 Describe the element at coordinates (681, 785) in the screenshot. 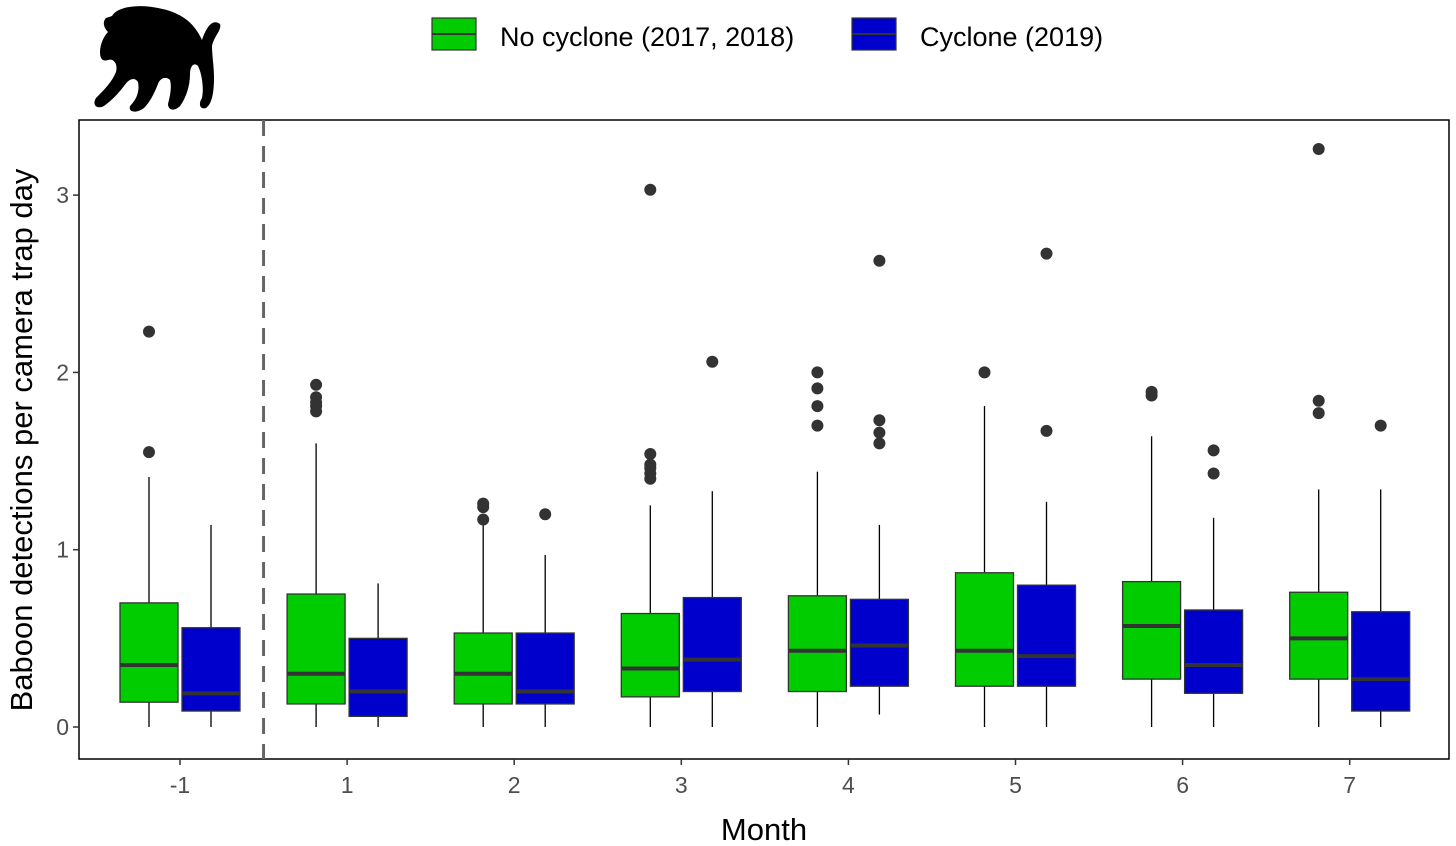

I see `x-tick-label: 3` at that location.